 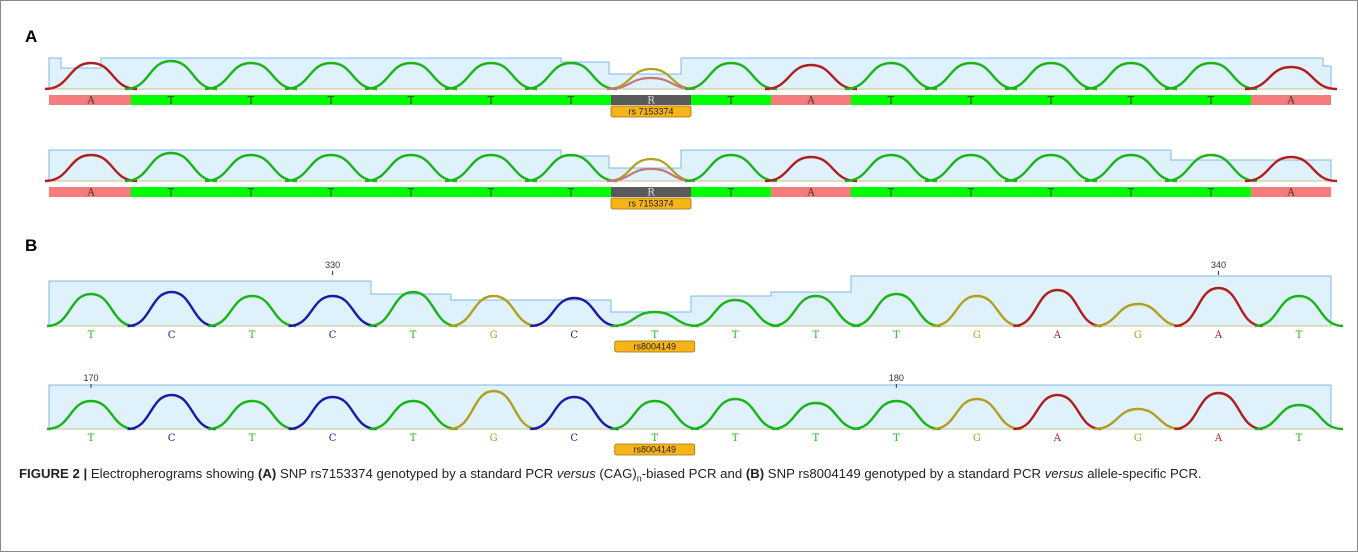 I want to click on panel-a-label: A, so click(x=31, y=36).